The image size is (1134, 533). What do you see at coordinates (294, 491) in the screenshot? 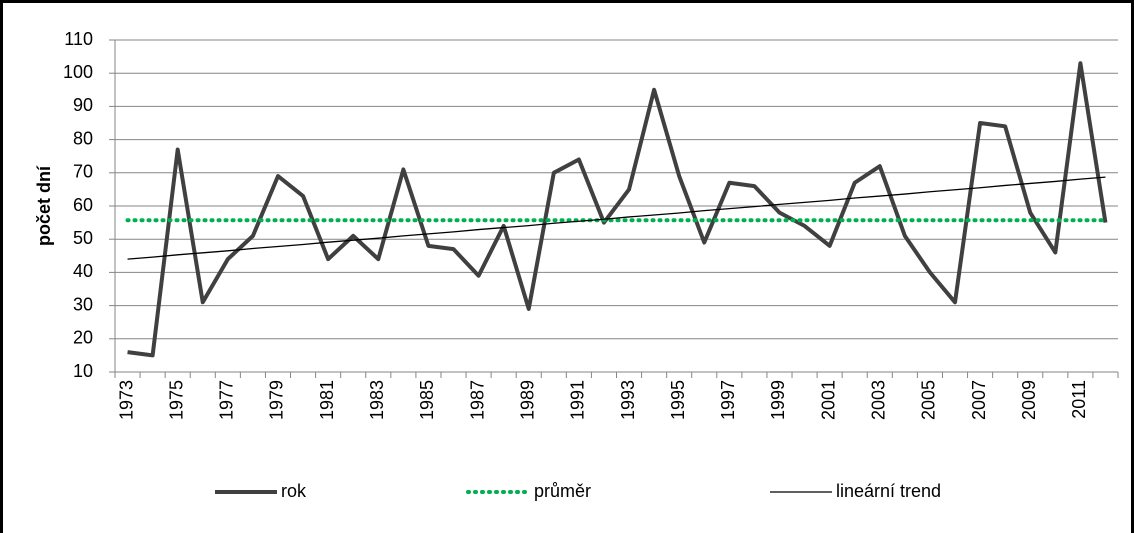
I see `legend-label: rok` at bounding box center [294, 491].